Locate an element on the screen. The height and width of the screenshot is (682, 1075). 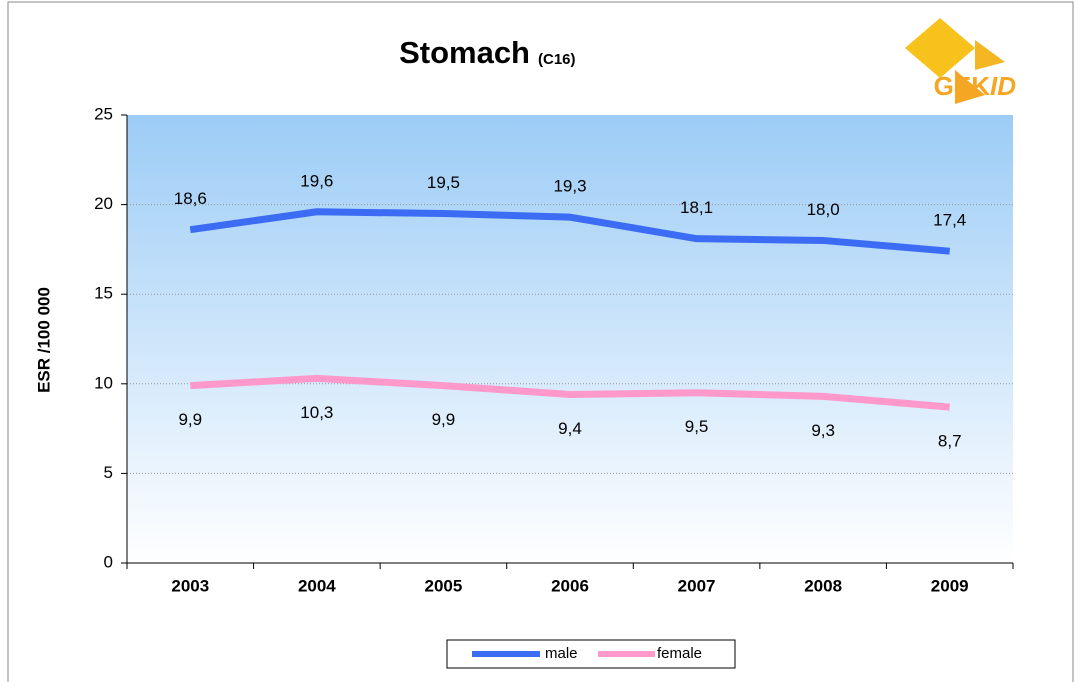
x-tick-label: 2005 is located at coordinates (444, 585).